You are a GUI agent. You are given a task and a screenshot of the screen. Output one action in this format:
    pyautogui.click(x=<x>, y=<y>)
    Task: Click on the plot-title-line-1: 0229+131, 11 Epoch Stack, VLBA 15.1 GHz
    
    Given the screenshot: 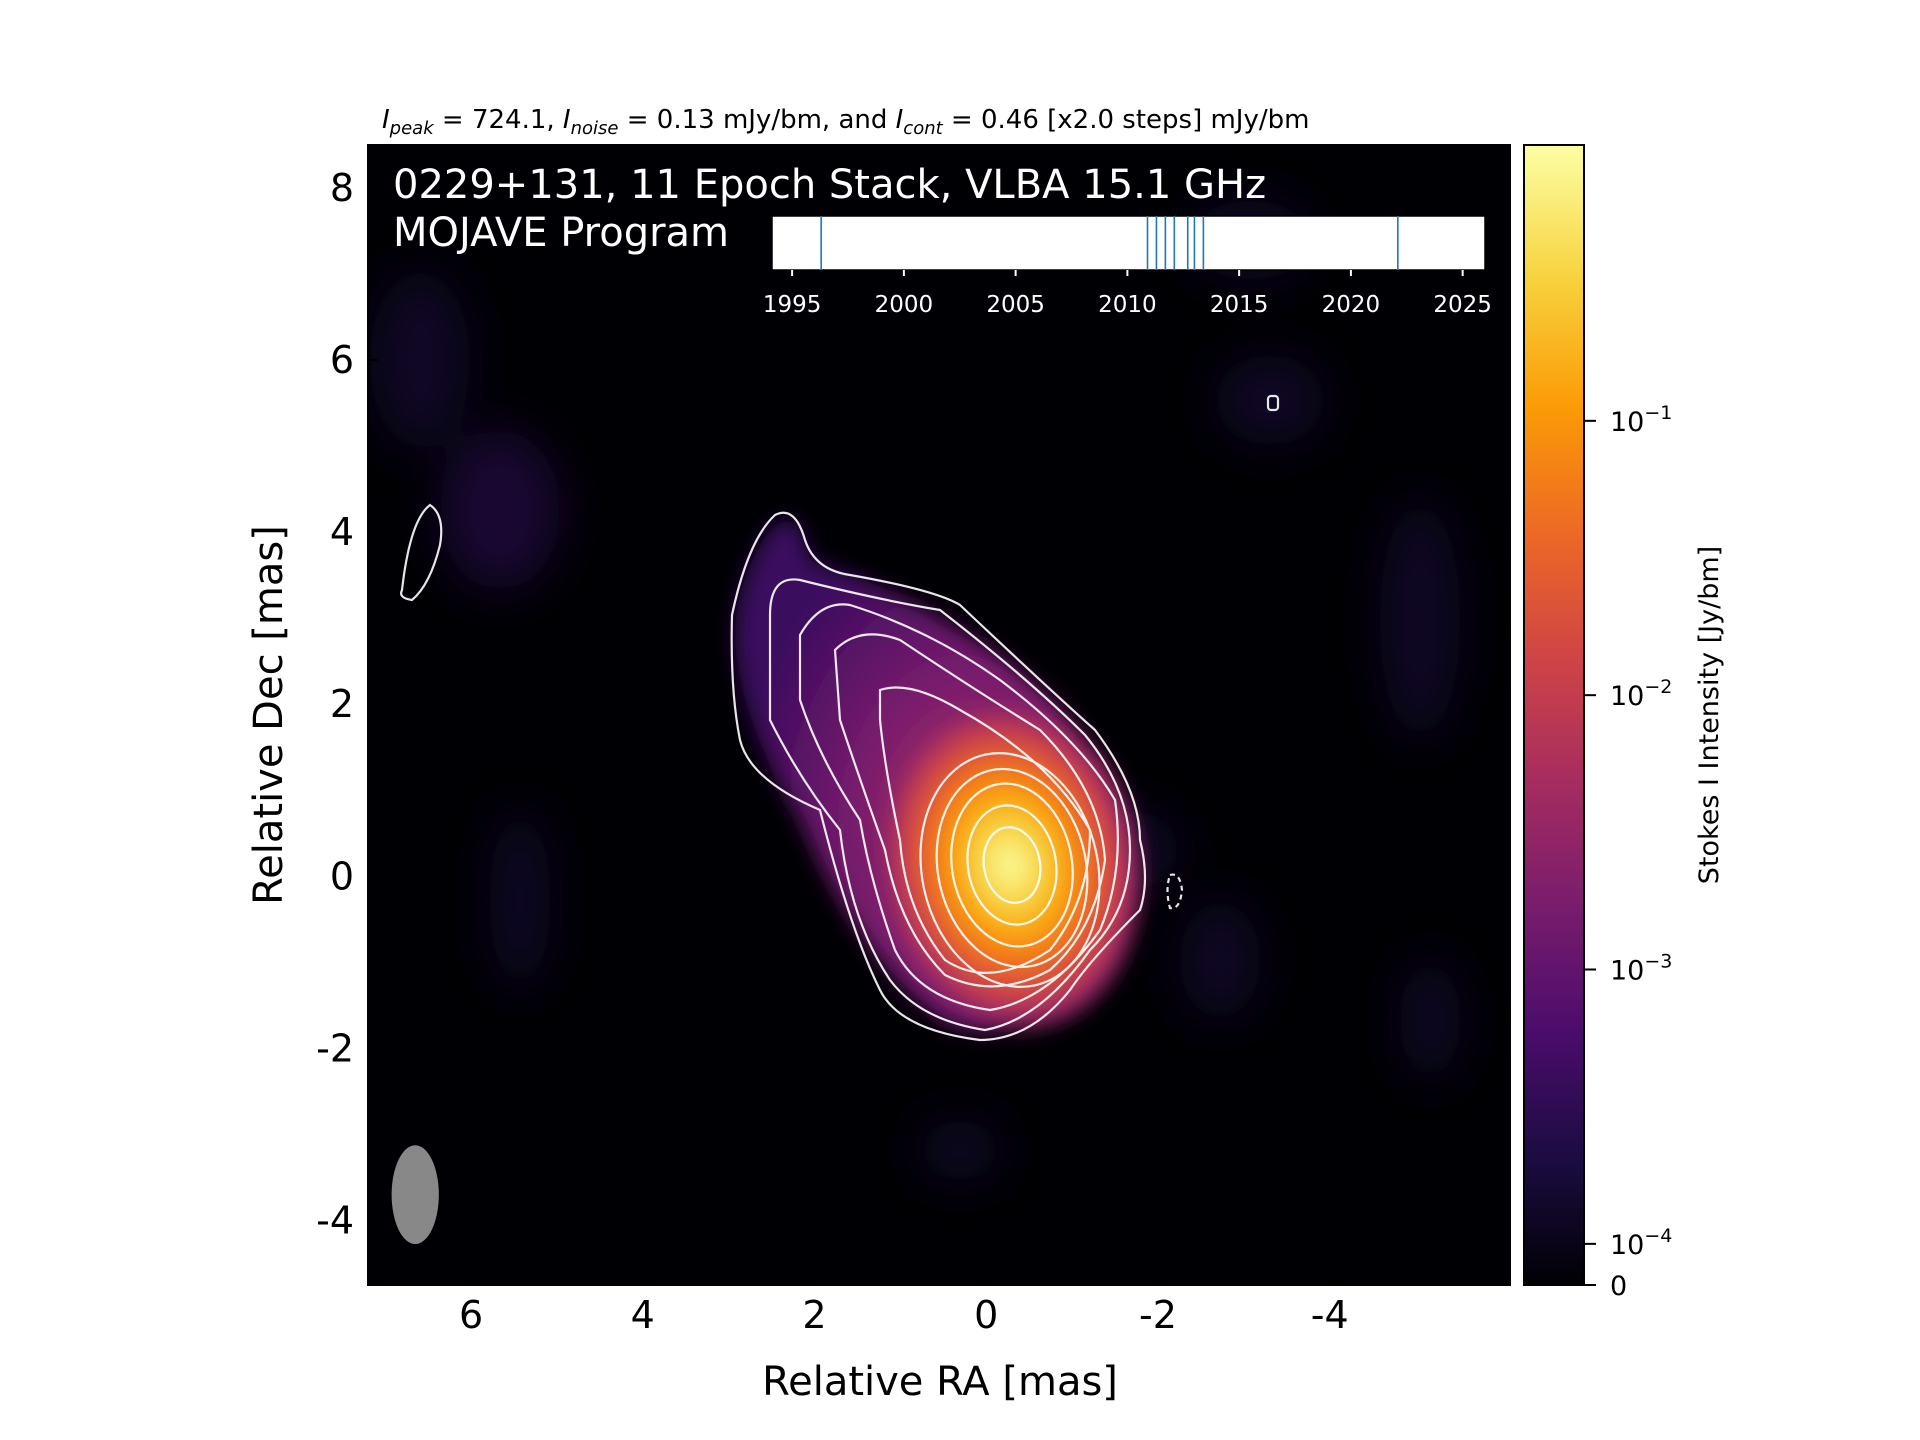 What is the action you would take?
    pyautogui.click(x=829, y=185)
    